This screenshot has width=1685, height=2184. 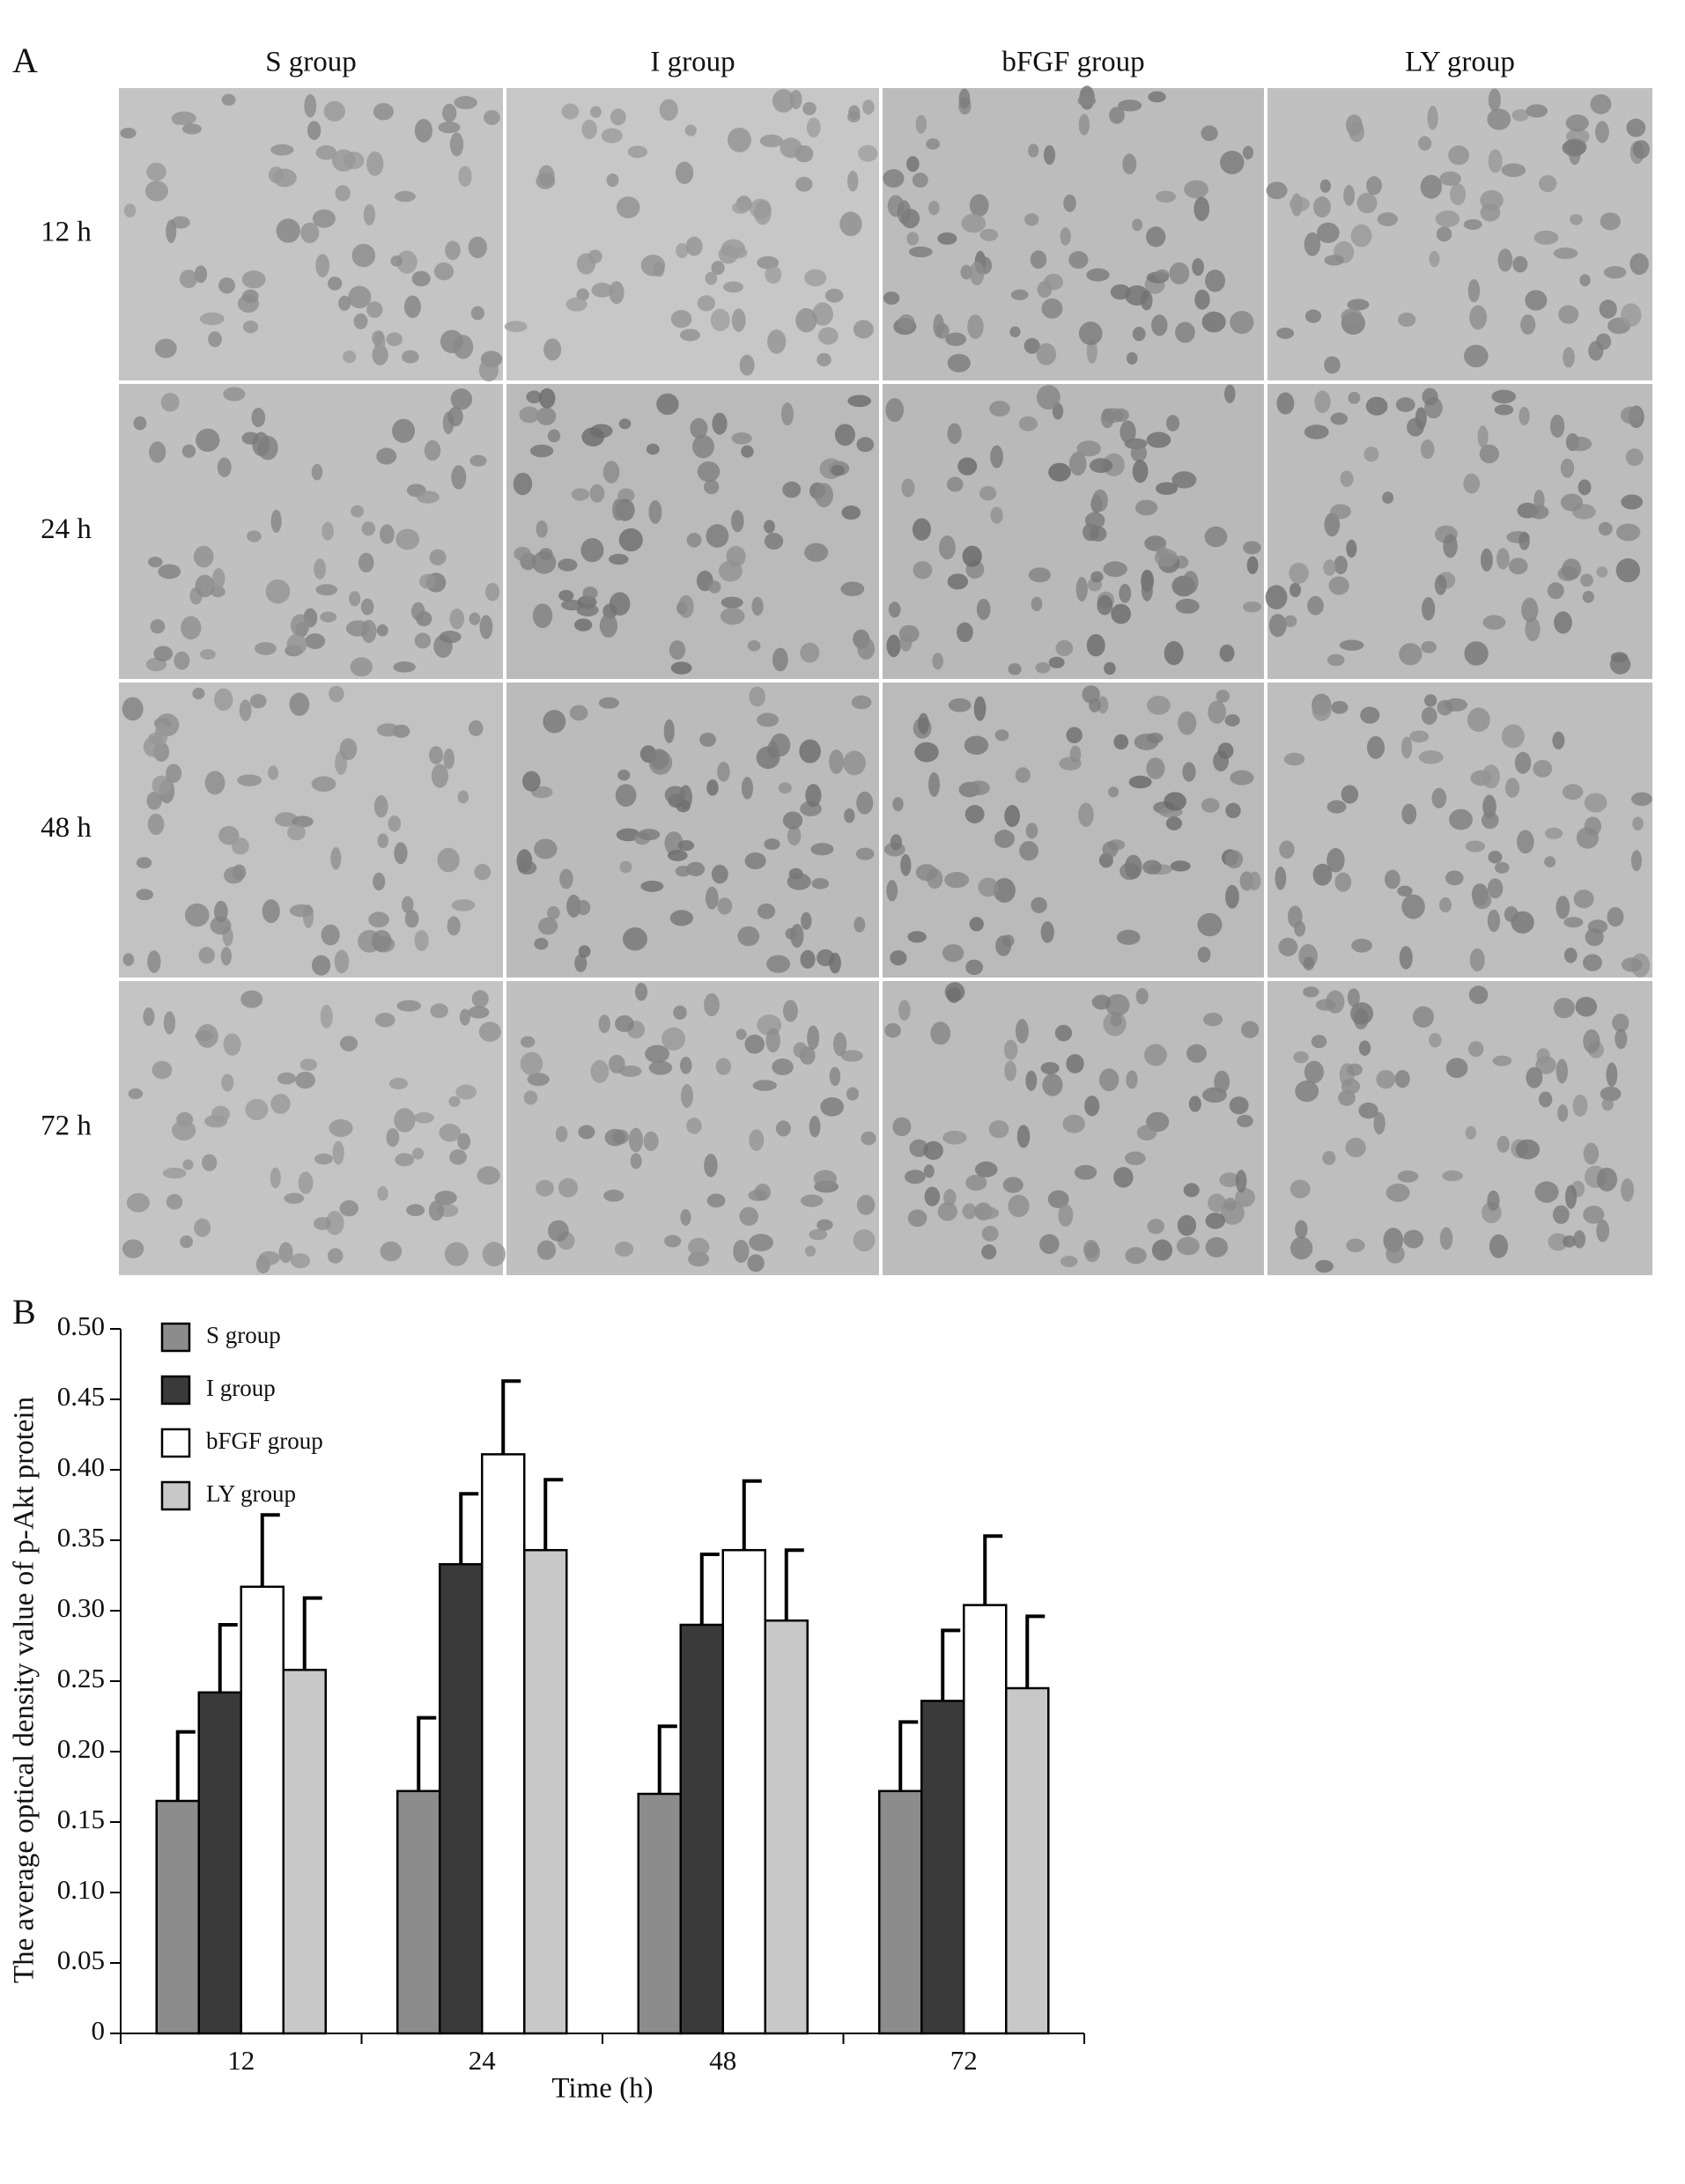 I want to click on micrograph-bg, so click(x=1459, y=1128).